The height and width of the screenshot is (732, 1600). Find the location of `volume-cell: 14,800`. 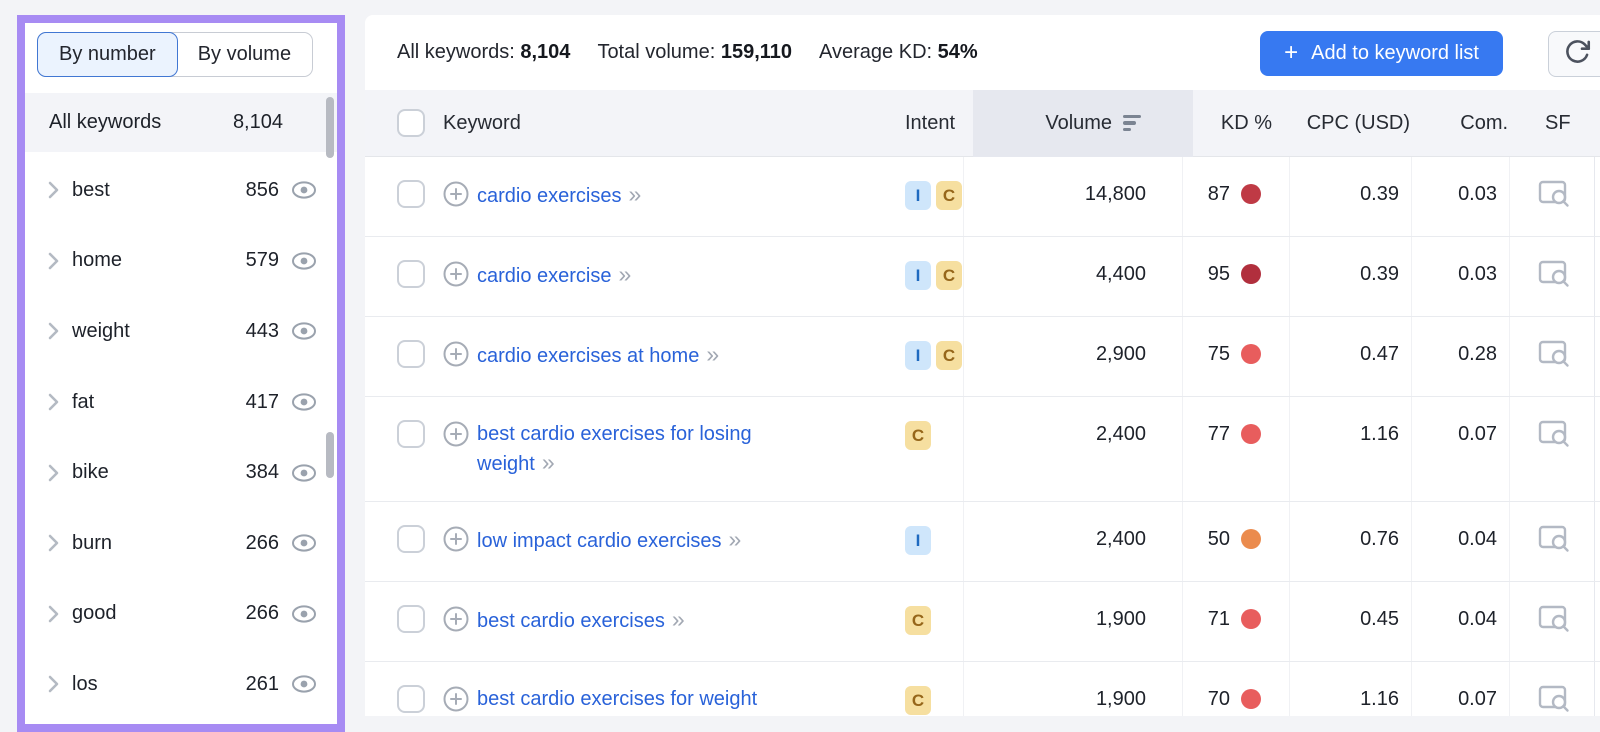

volume-cell: 14,800 is located at coordinates (1073, 196).